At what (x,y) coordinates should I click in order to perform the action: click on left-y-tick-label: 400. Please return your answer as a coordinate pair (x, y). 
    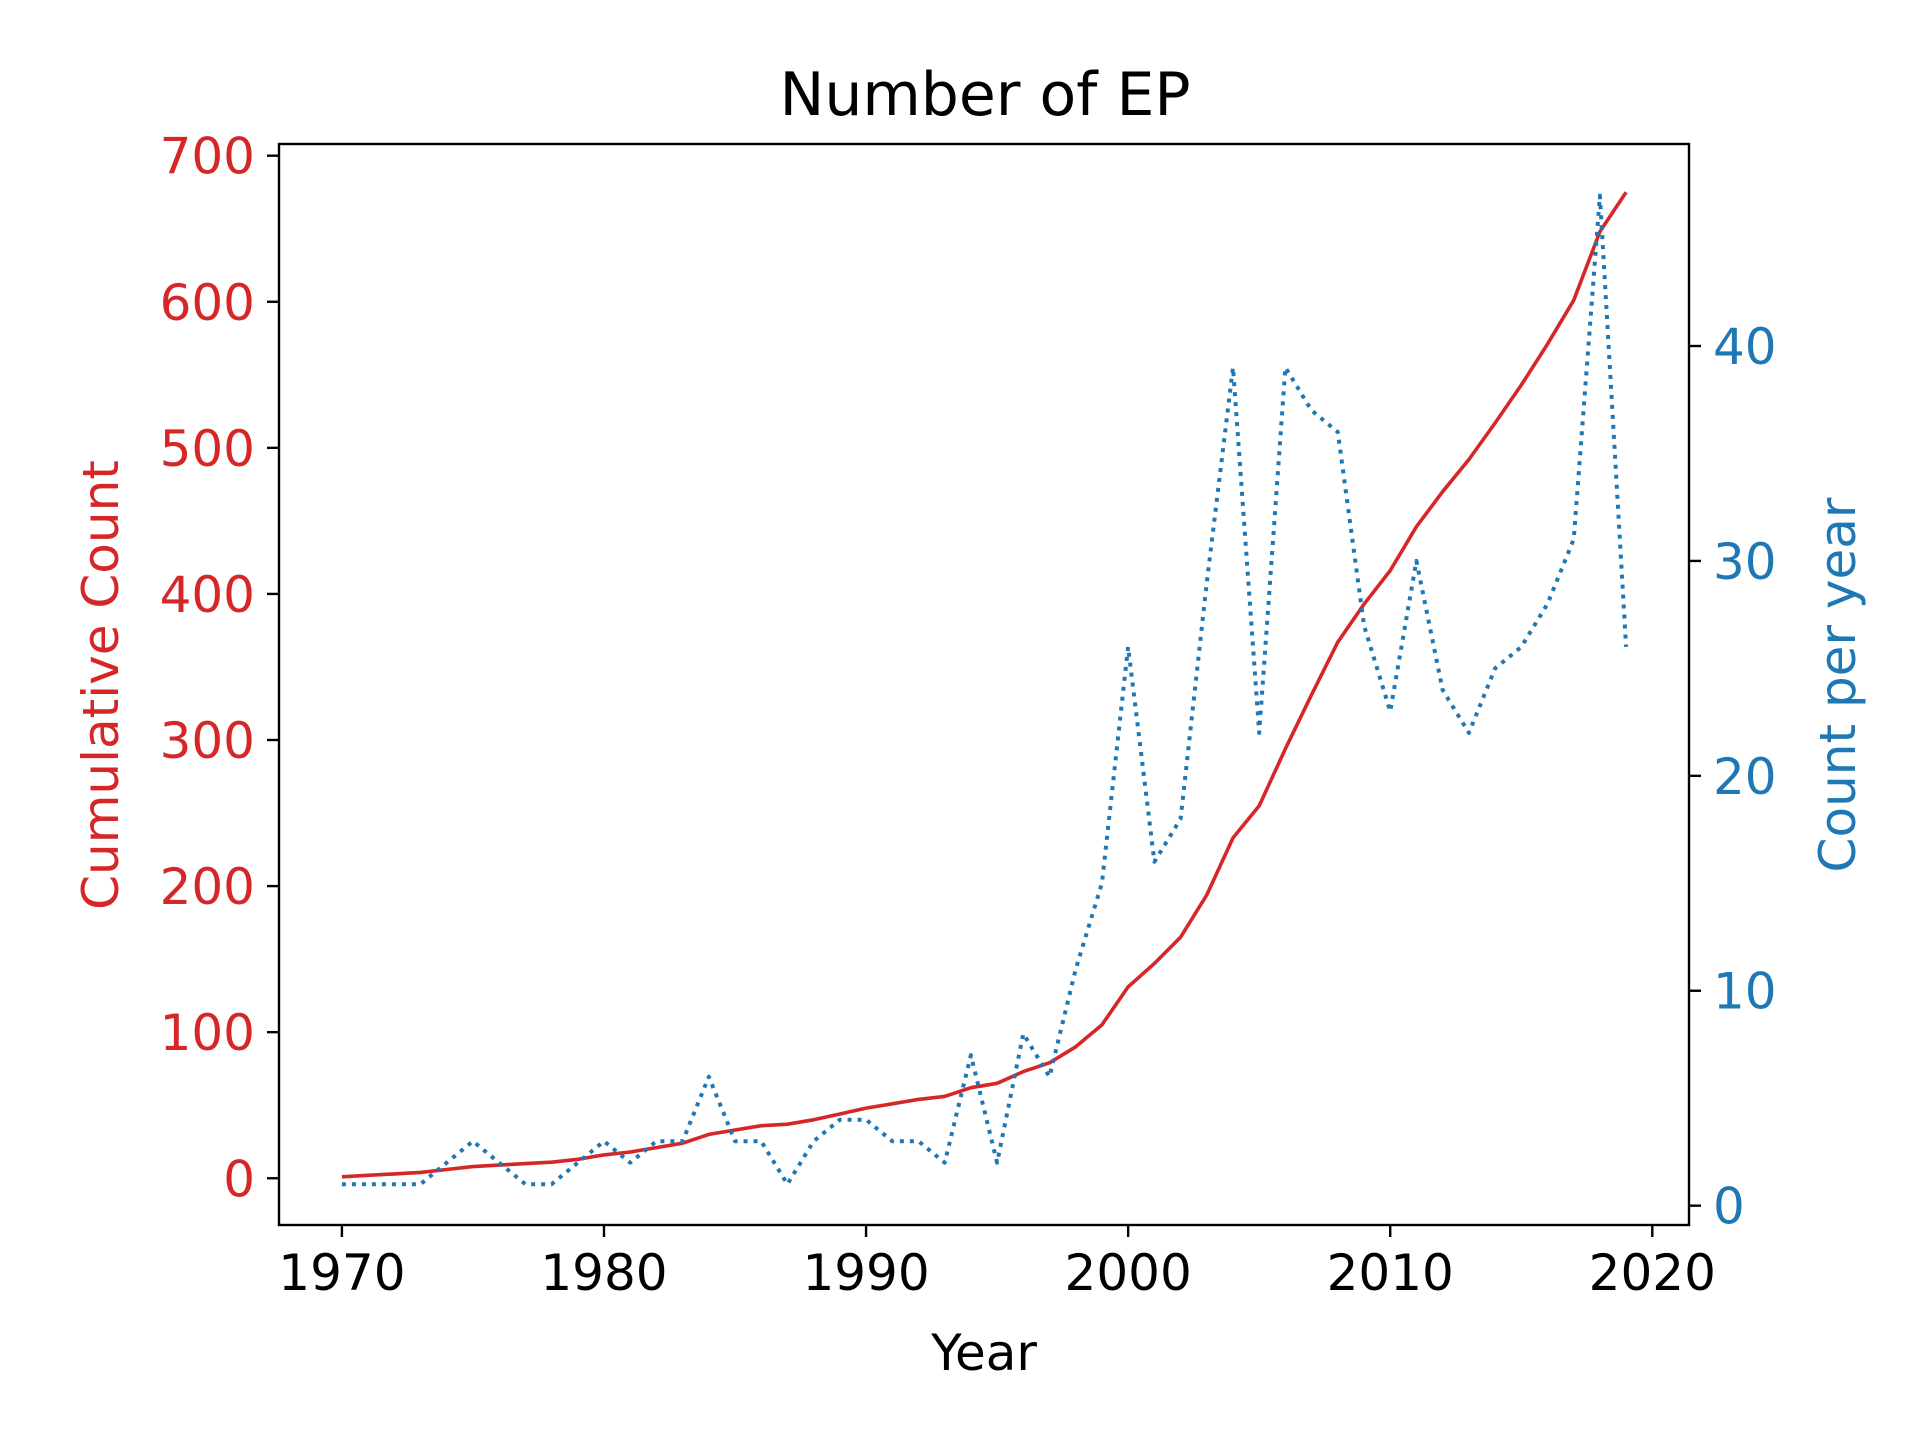
    Looking at the image, I should click on (207, 595).